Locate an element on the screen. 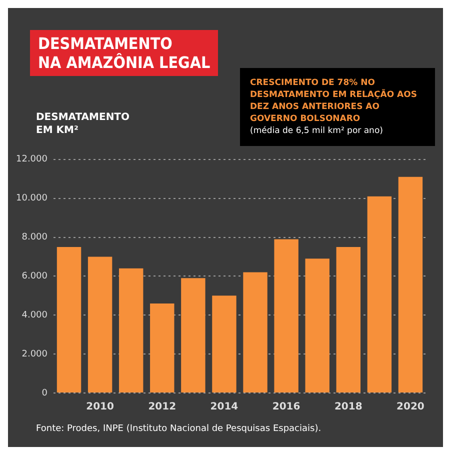 The image size is (451, 455). x-tick-label: 2018 is located at coordinates (348, 407).